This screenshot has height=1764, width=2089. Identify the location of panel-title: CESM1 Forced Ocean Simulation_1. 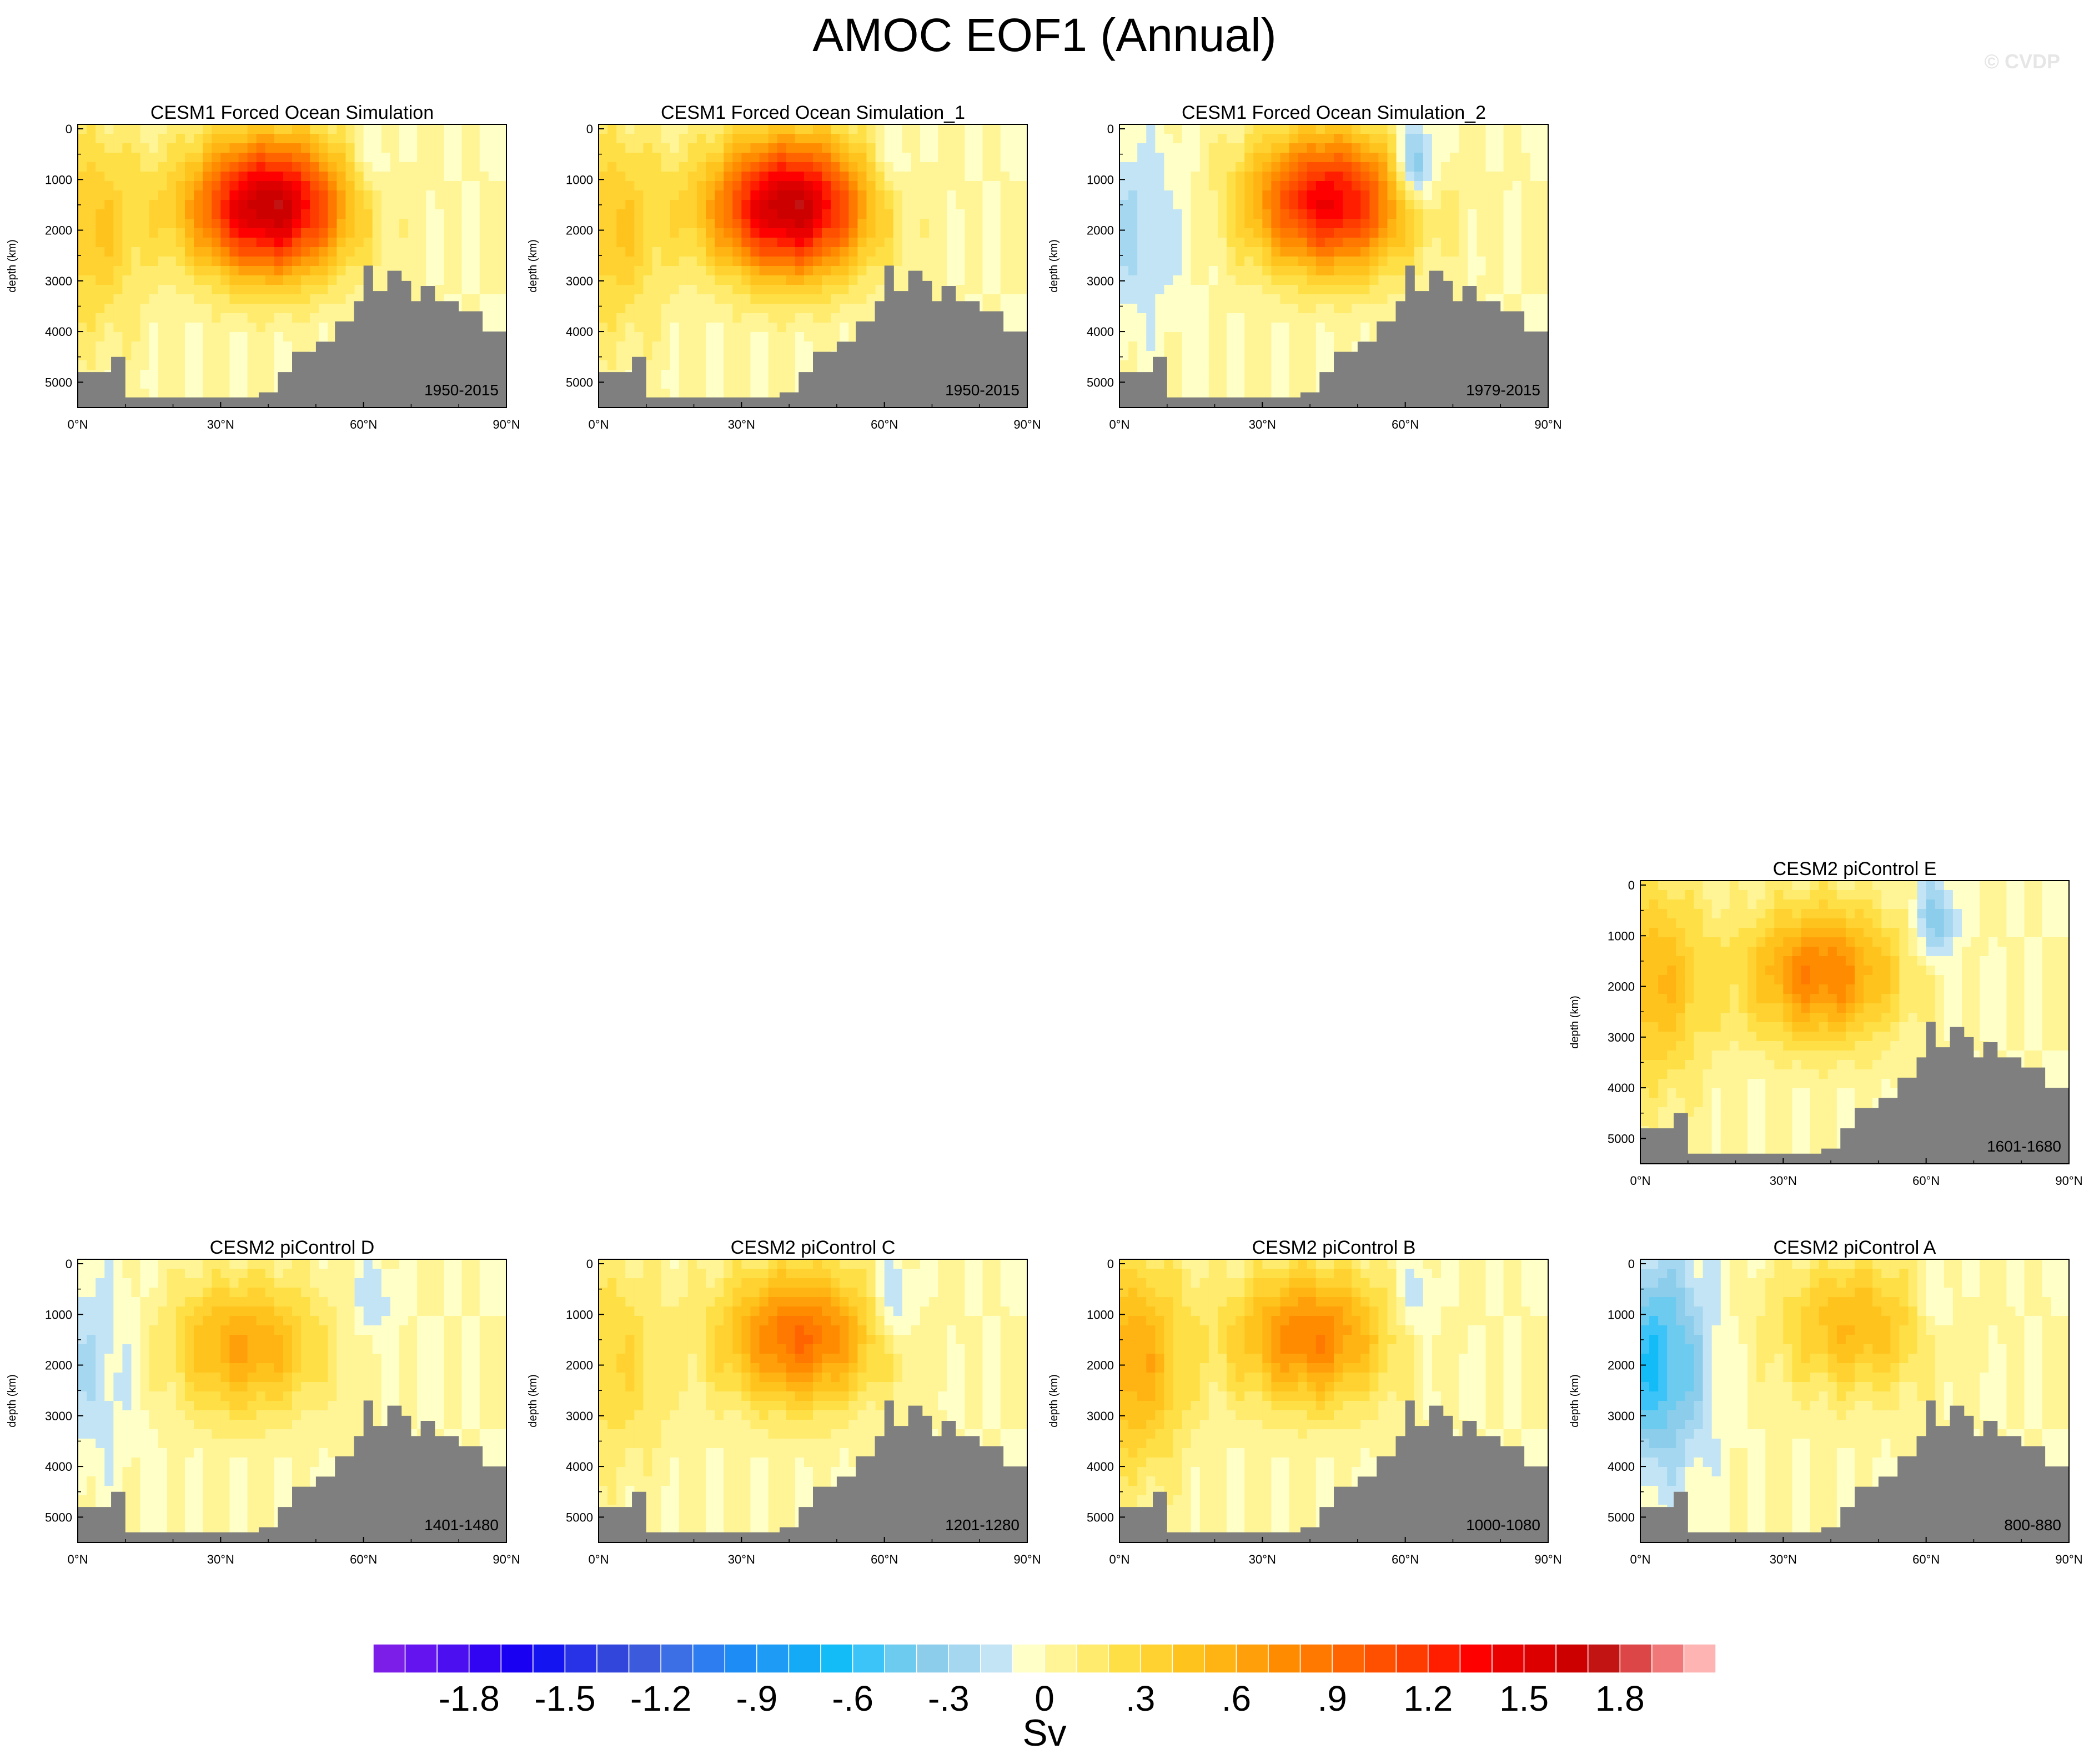
(813, 113).